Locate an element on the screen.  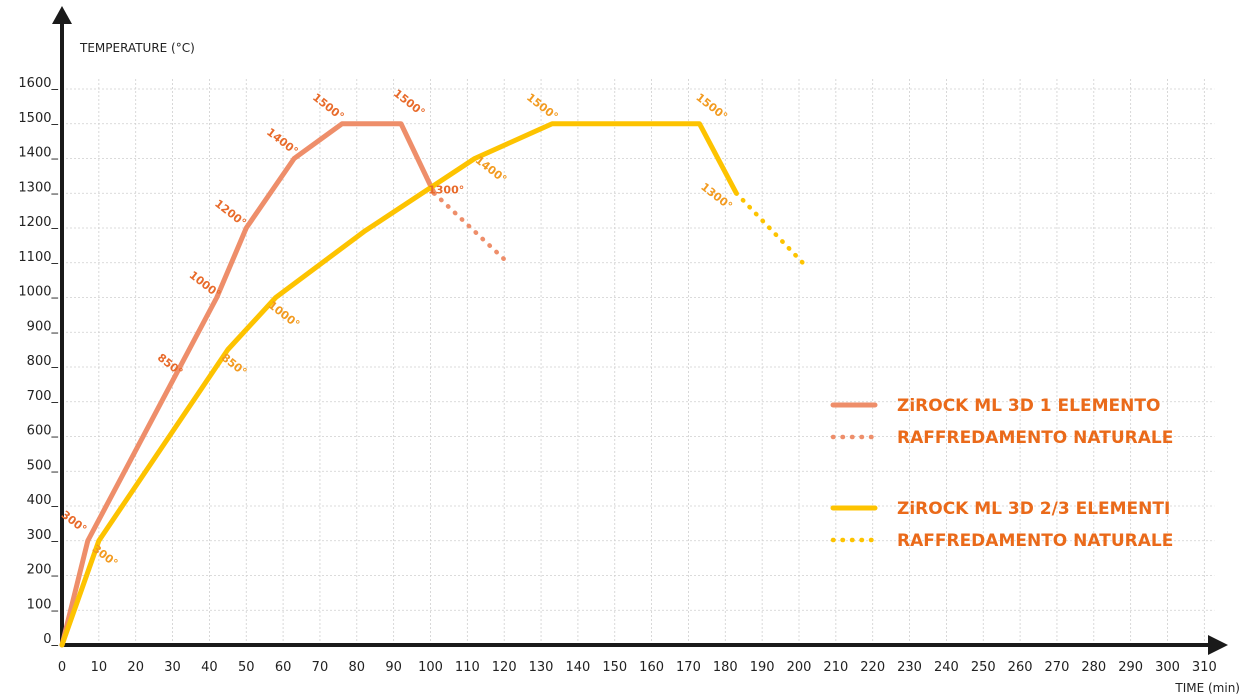
x-tick-label: 160 is located at coordinates (651, 667).